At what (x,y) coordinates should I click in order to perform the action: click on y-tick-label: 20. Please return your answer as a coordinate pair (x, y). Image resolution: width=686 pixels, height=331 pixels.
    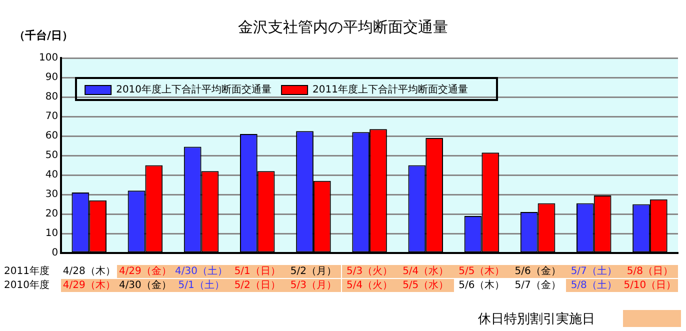
    Looking at the image, I should click on (51, 214).